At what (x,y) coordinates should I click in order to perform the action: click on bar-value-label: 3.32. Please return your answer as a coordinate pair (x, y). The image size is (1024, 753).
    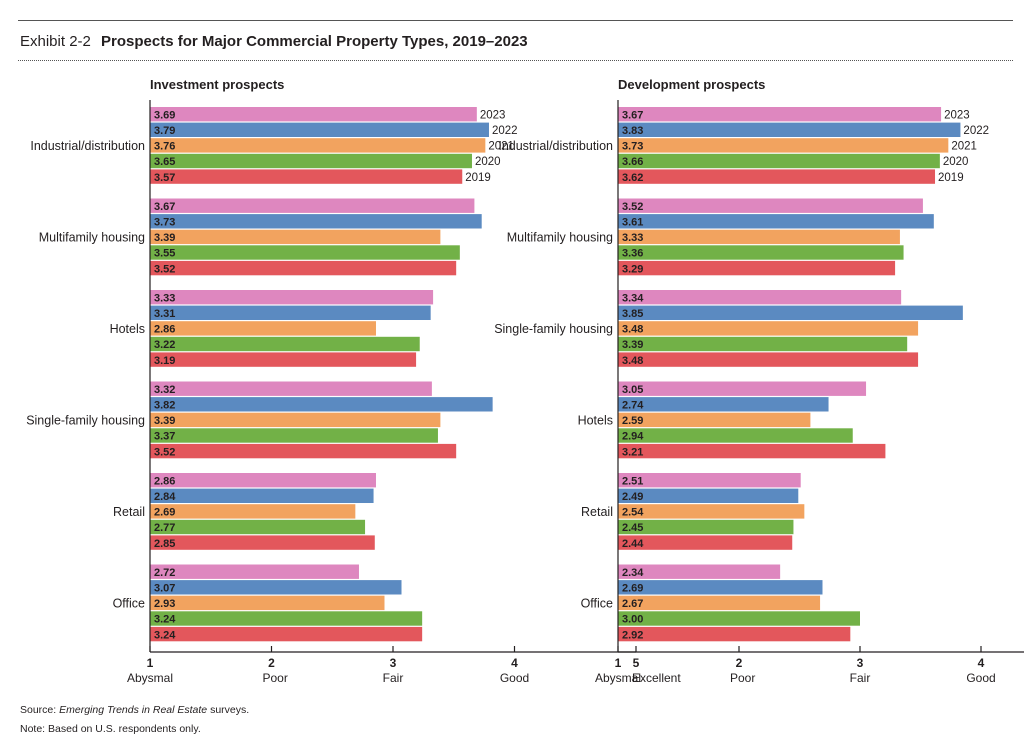
    Looking at the image, I should click on (164, 390).